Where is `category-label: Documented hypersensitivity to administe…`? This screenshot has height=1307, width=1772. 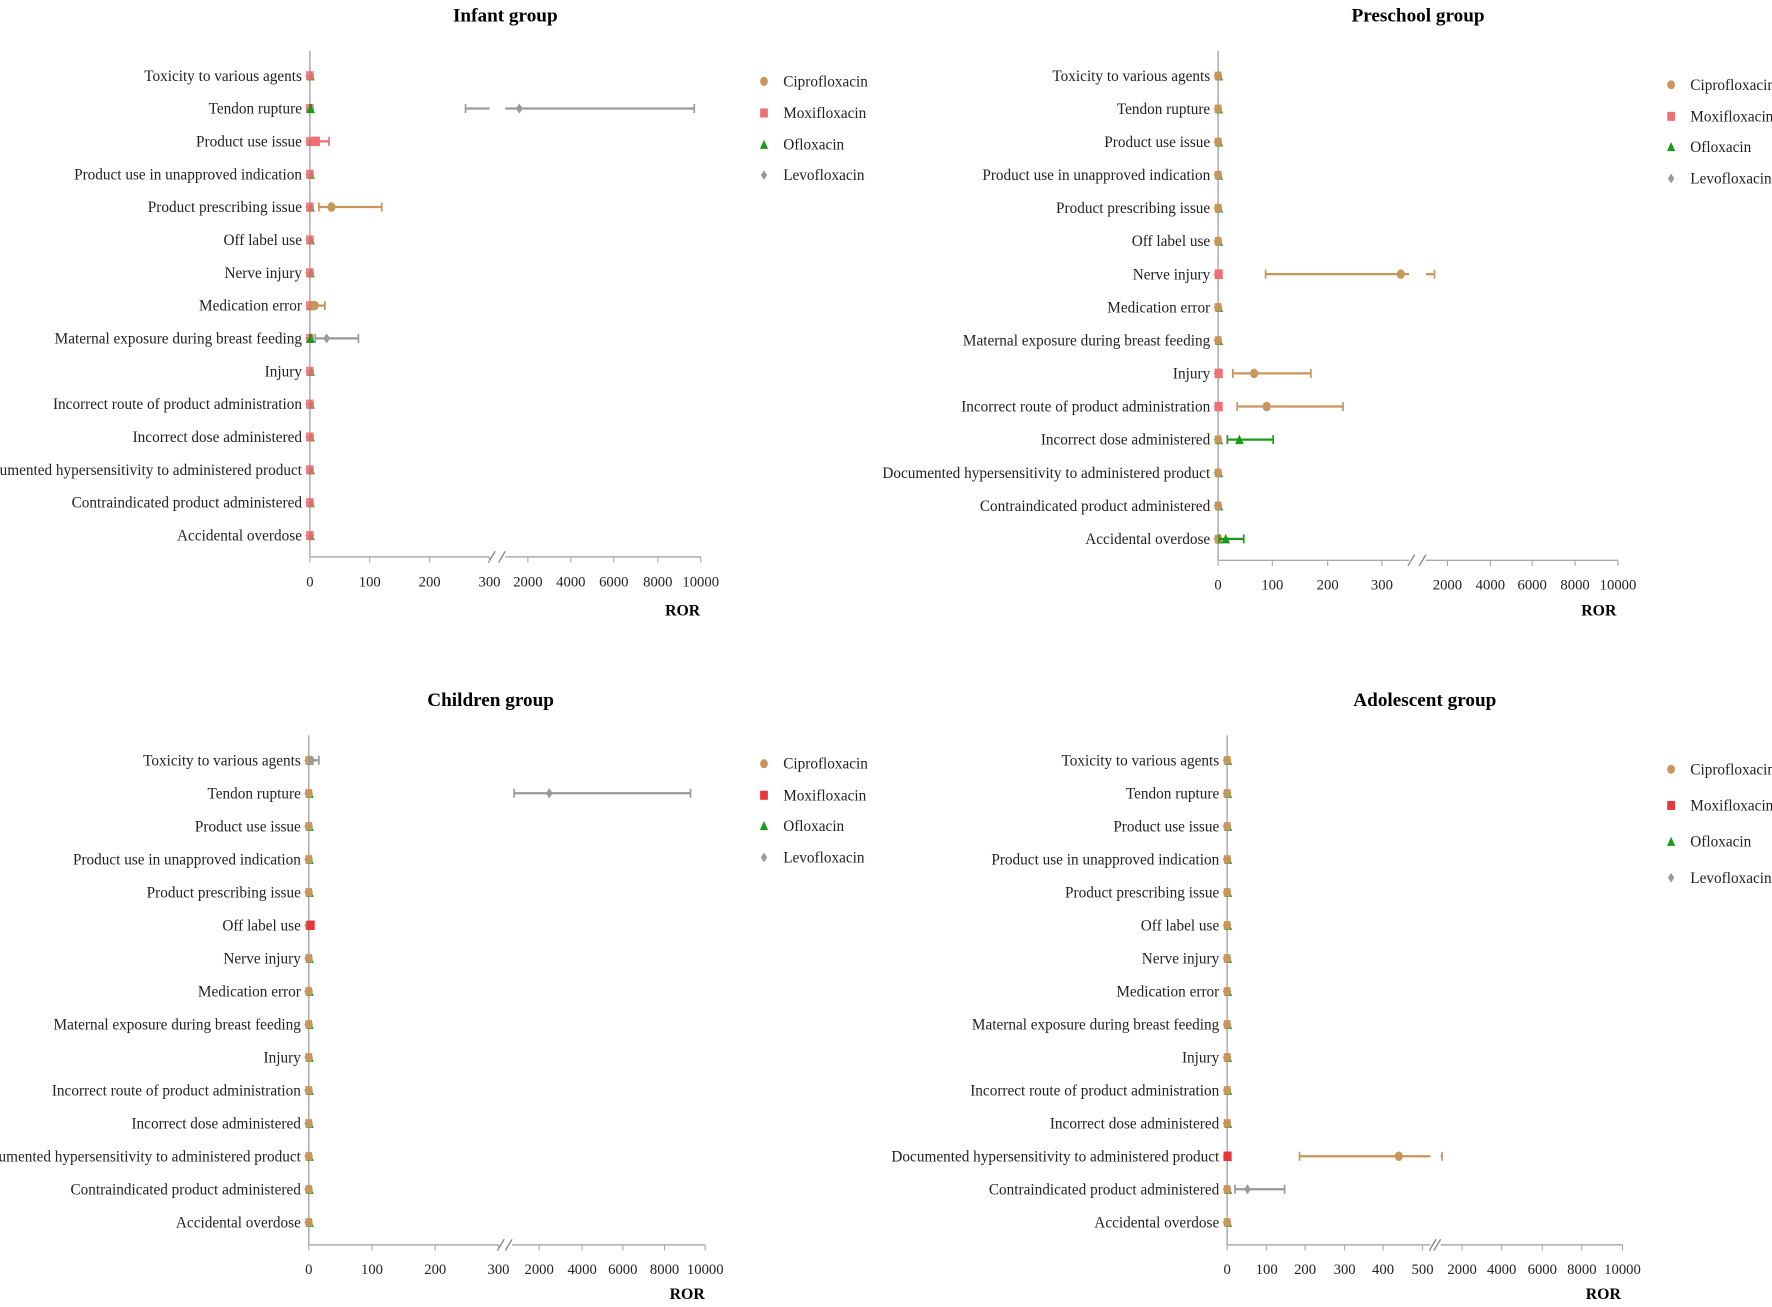
category-label: Documented hypersensitivity to administe… is located at coordinates (151, 1156).